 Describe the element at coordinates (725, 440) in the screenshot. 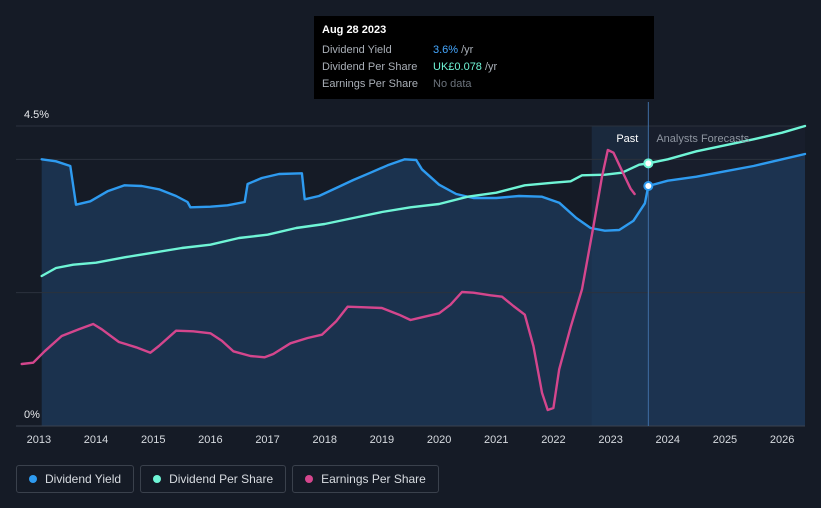

I see `x-tick-label: 2025` at that location.